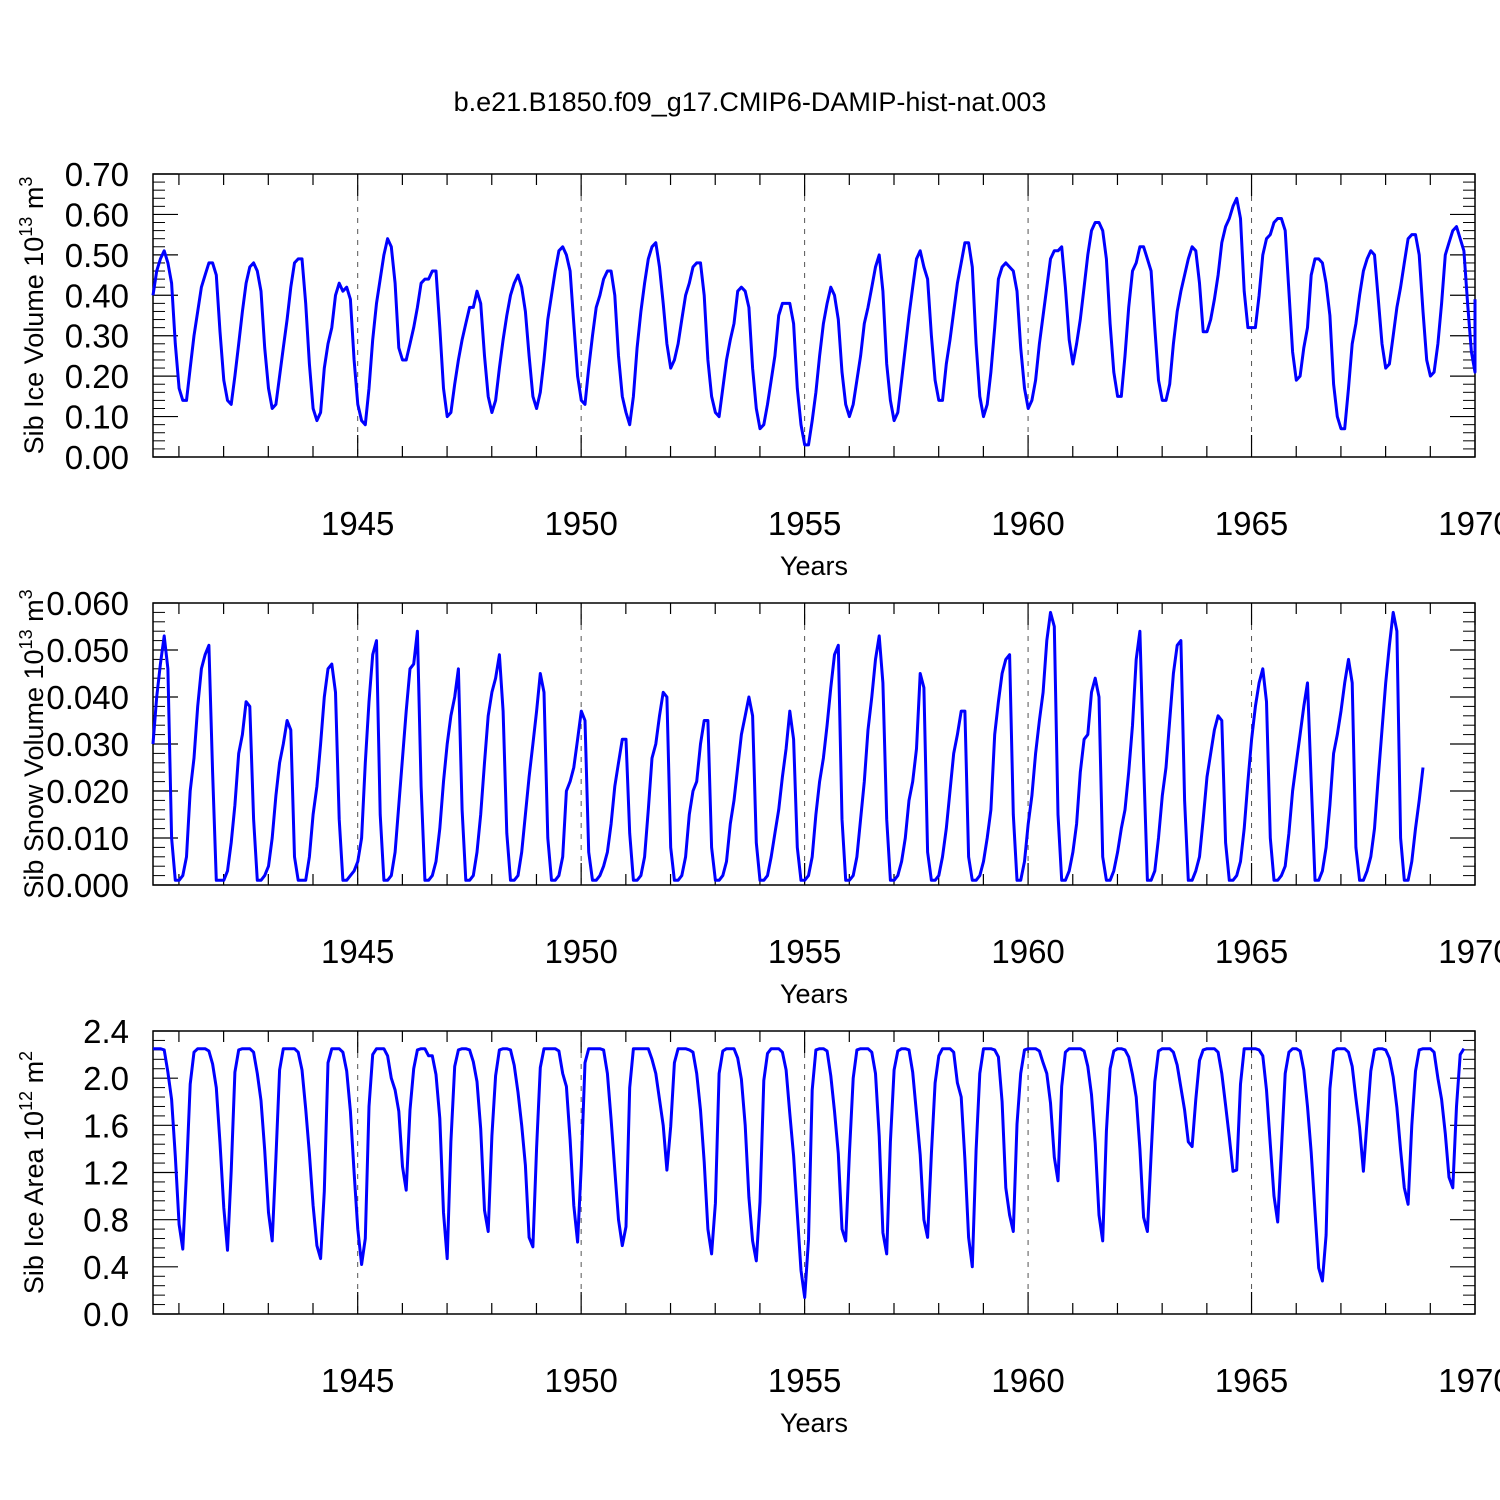  Describe the element at coordinates (97, 376) in the screenshot. I see `y-tick-label: 0.20` at that location.